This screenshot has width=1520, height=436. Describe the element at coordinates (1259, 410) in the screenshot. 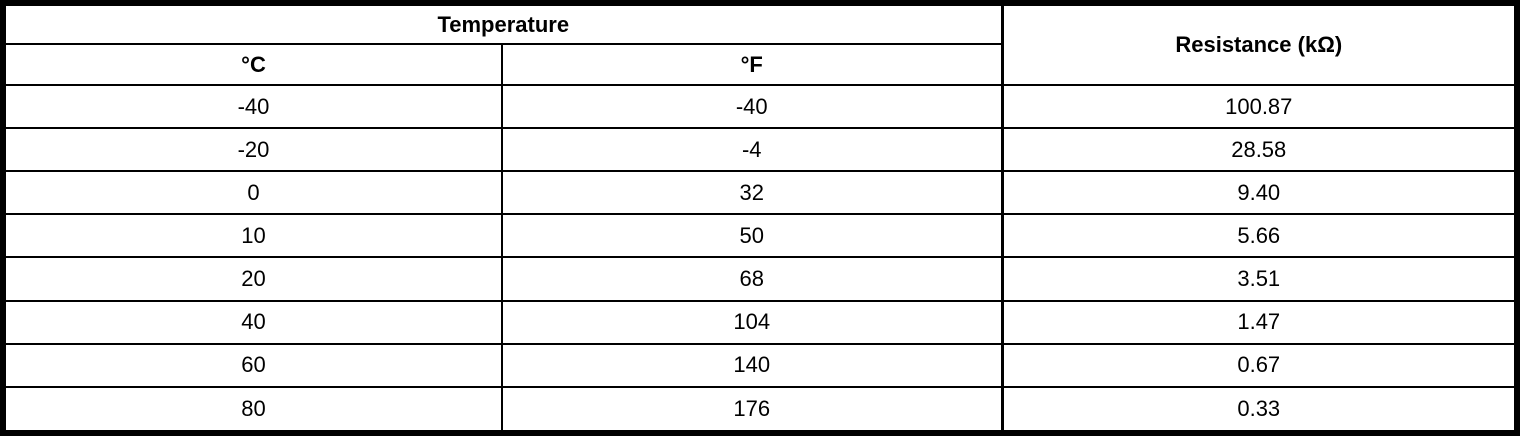

I see `resistance-cell: 0.33` at that location.